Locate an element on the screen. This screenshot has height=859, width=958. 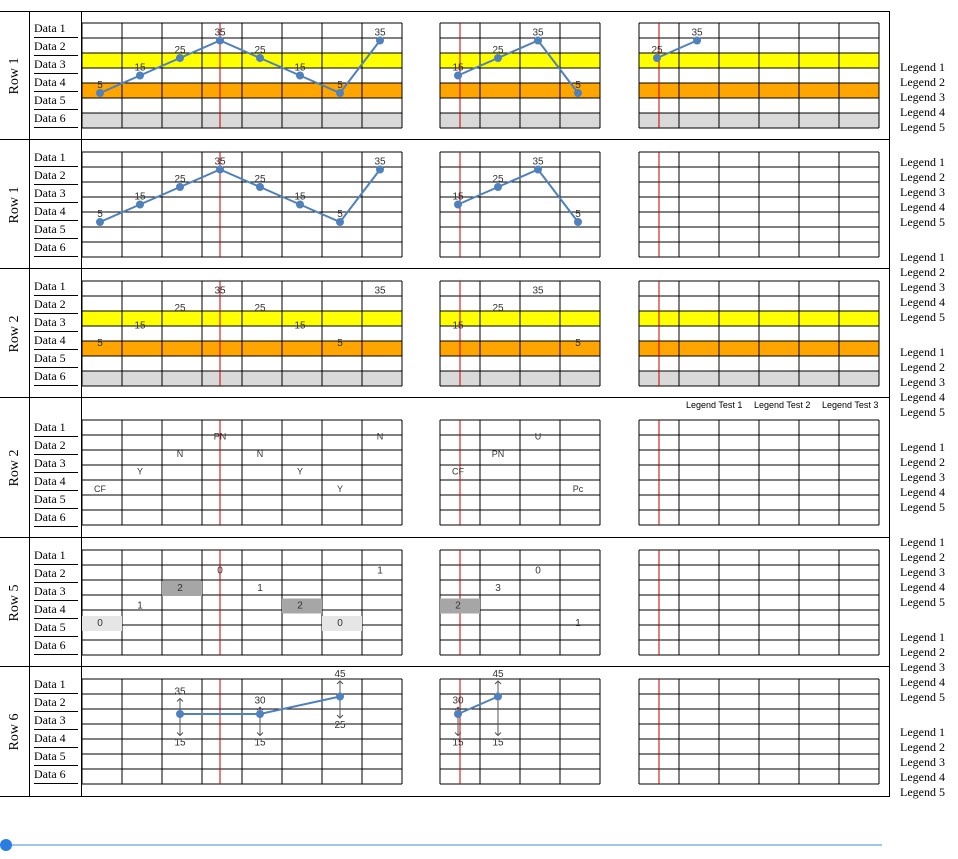
block-value: 3 is located at coordinates (498, 588).